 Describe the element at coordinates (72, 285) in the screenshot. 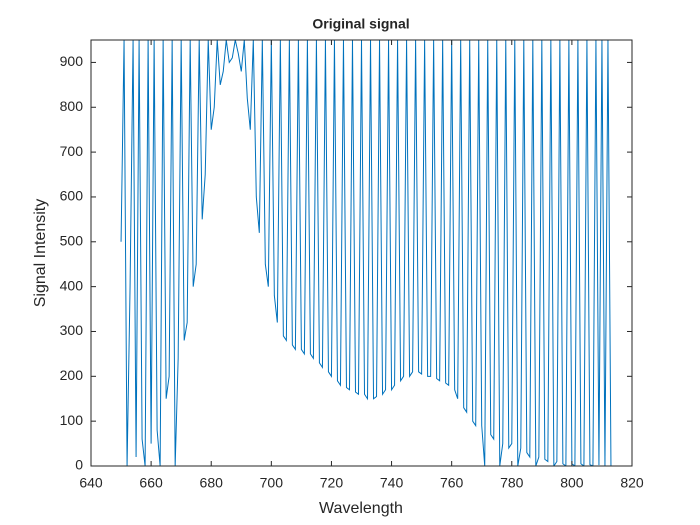

I see `y-tick-label: 400` at that location.